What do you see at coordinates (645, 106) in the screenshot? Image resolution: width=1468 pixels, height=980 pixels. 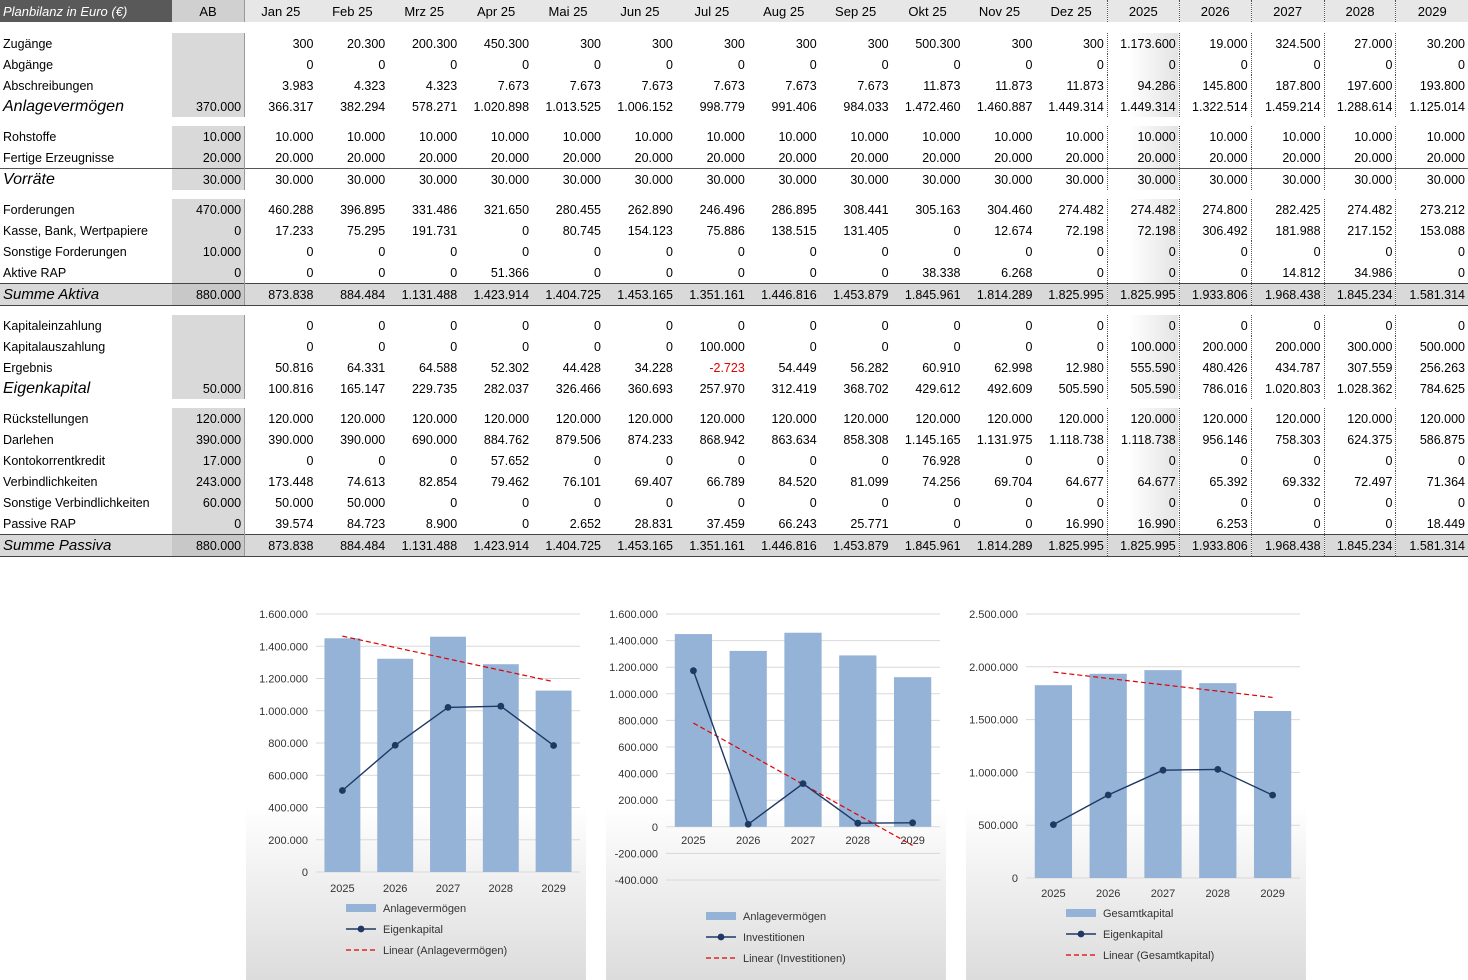 I see `table-cell: 1.006.152` at bounding box center [645, 106].